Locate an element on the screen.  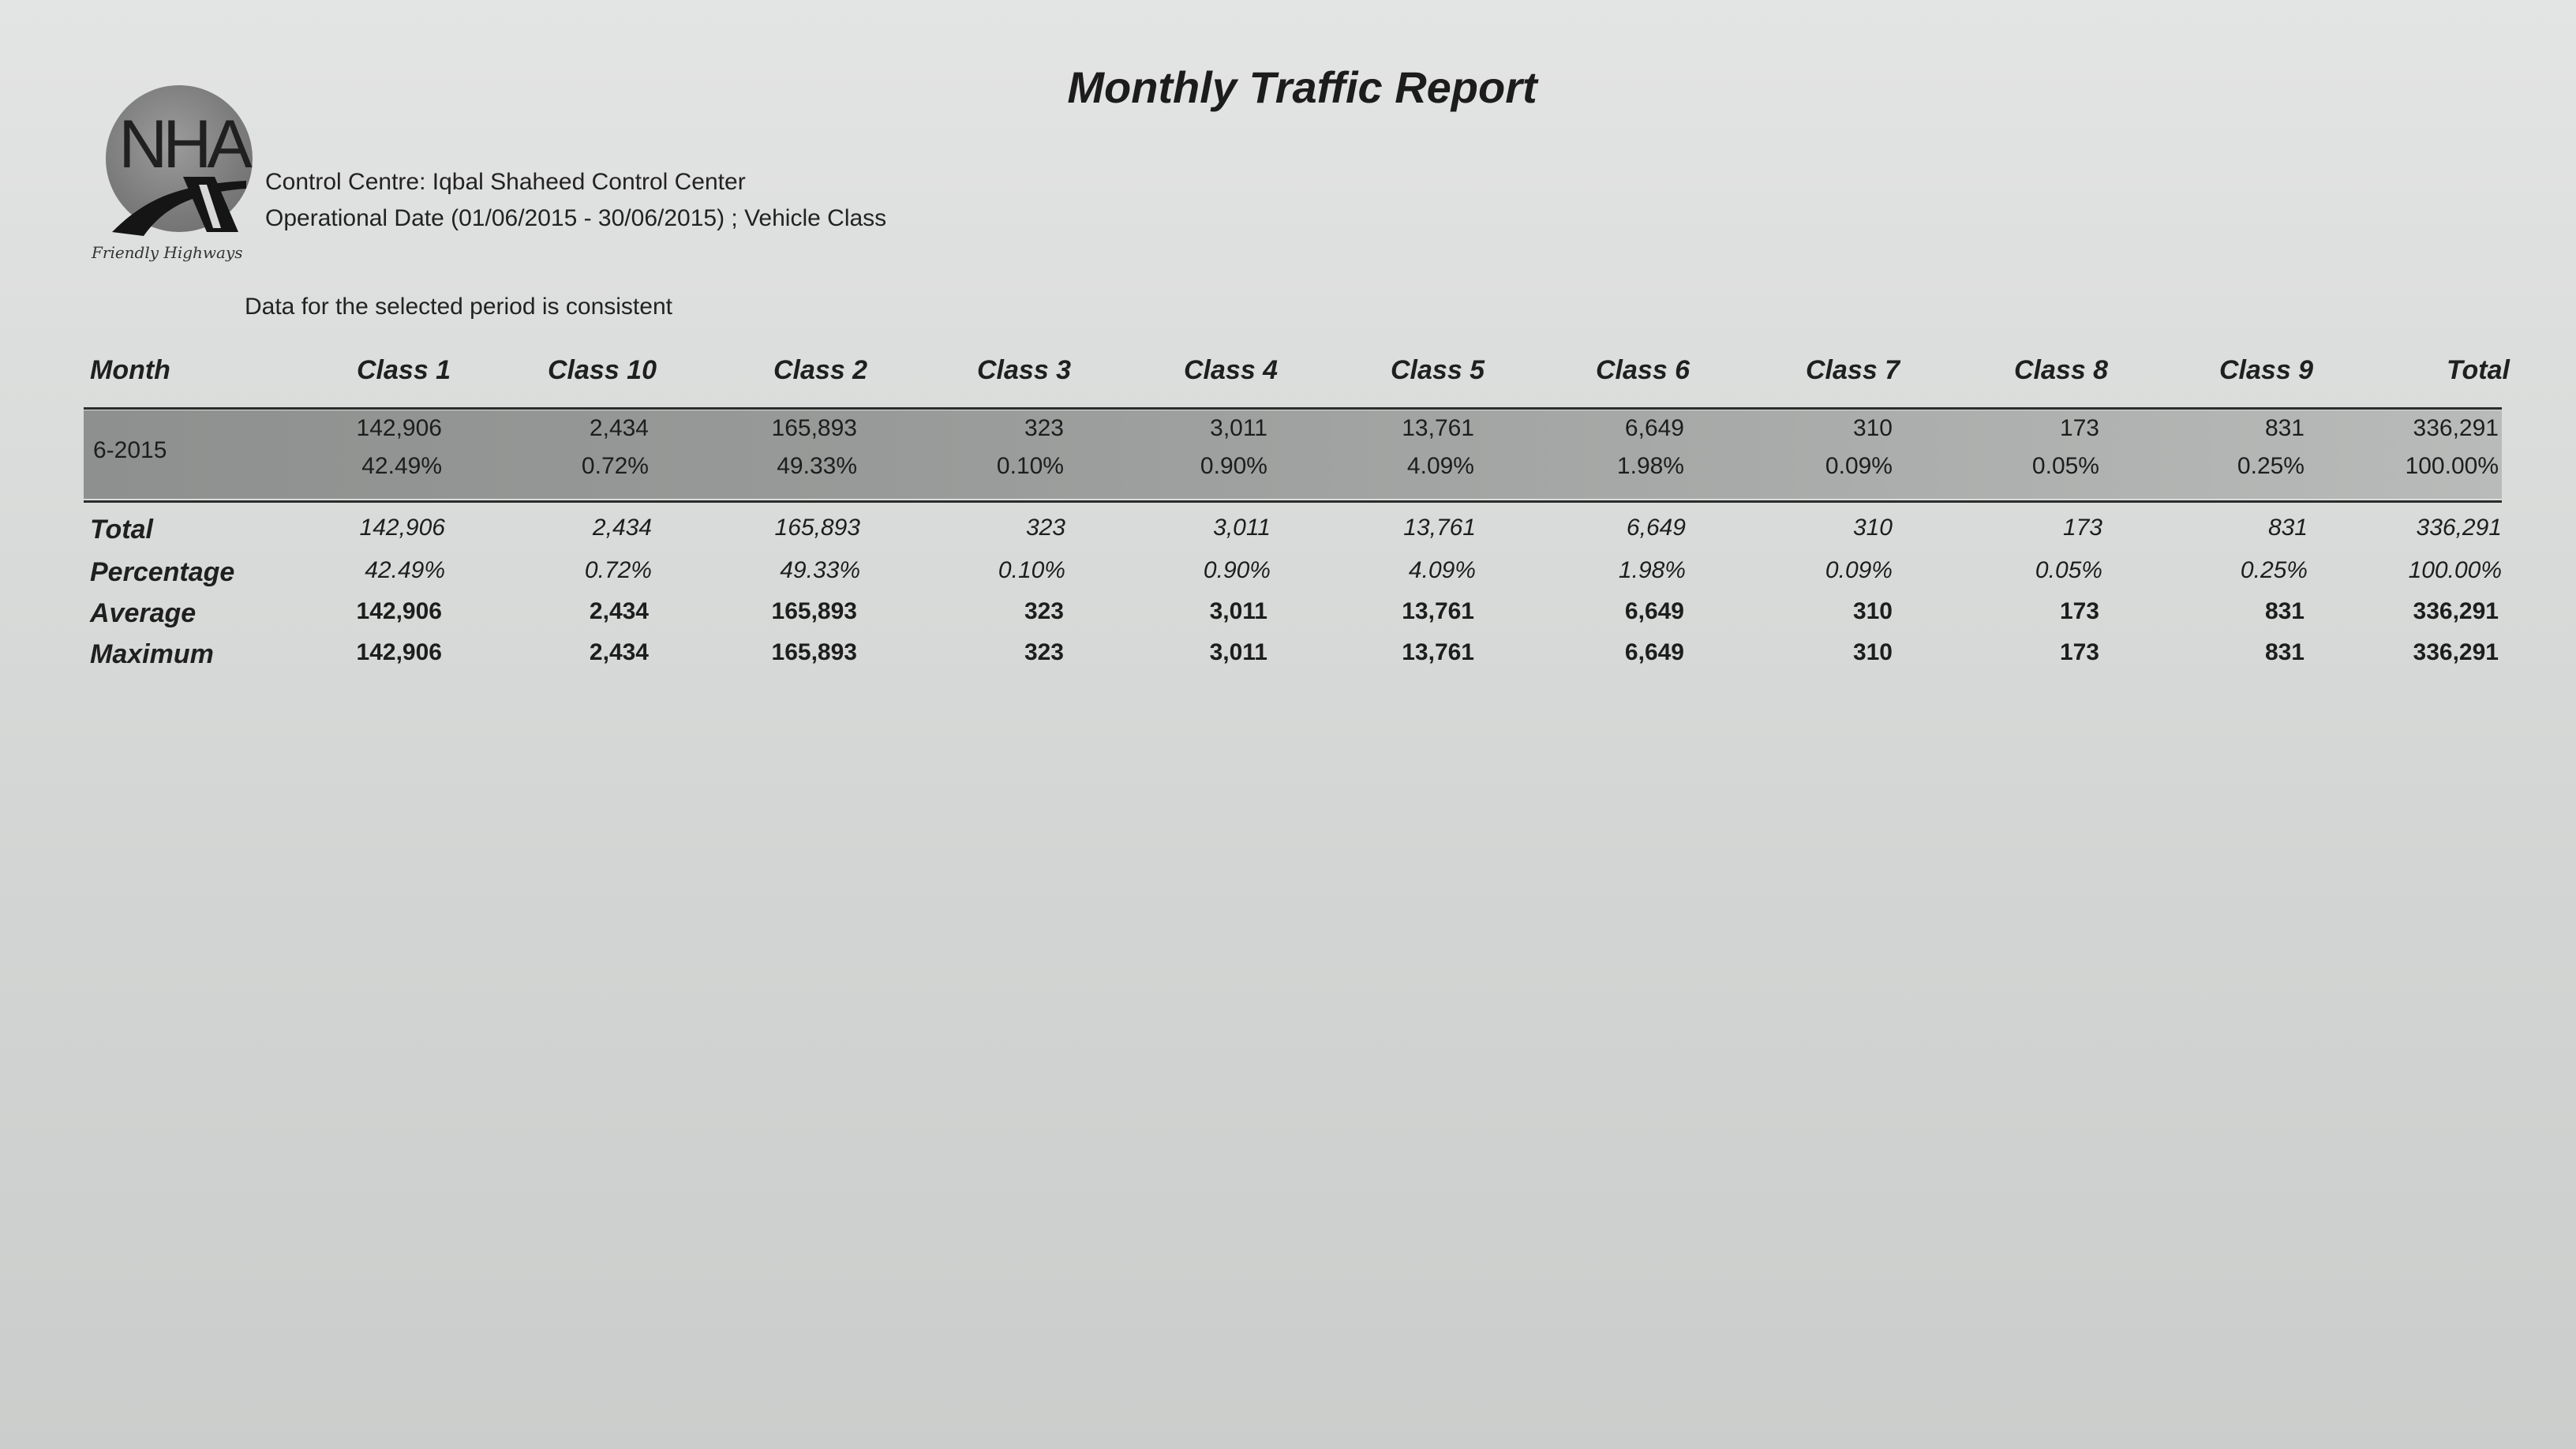
summary-label: Average is located at coordinates (143, 613).